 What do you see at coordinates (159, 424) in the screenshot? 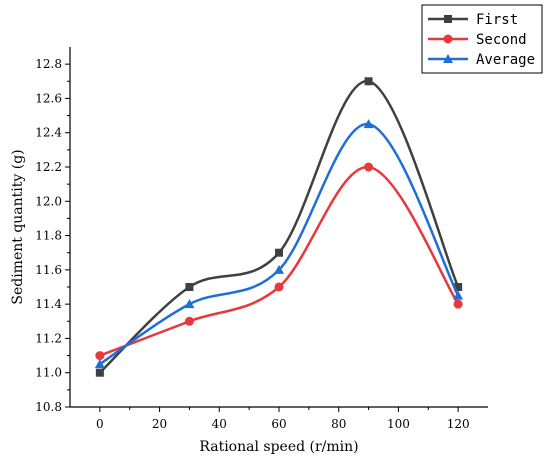
I see `x-tick-label: 20` at bounding box center [159, 424].